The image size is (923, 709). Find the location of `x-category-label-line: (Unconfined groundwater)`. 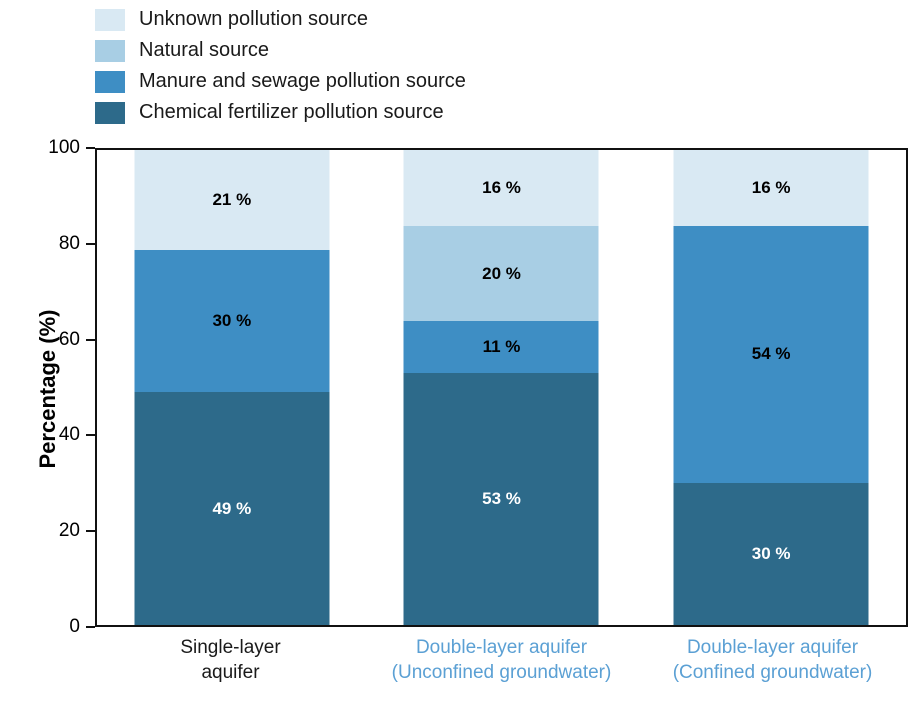

x-category-label-line: (Unconfined groundwater) is located at coordinates (501, 672).